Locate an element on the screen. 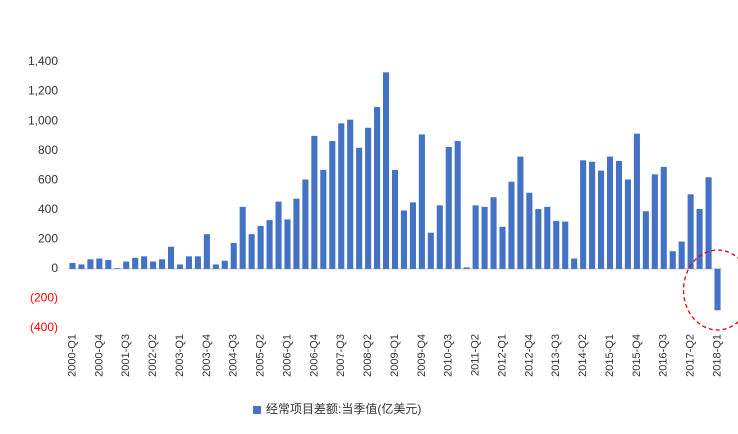 The image size is (738, 434). x-tick-label: 2018-Q1 is located at coordinates (717, 355).